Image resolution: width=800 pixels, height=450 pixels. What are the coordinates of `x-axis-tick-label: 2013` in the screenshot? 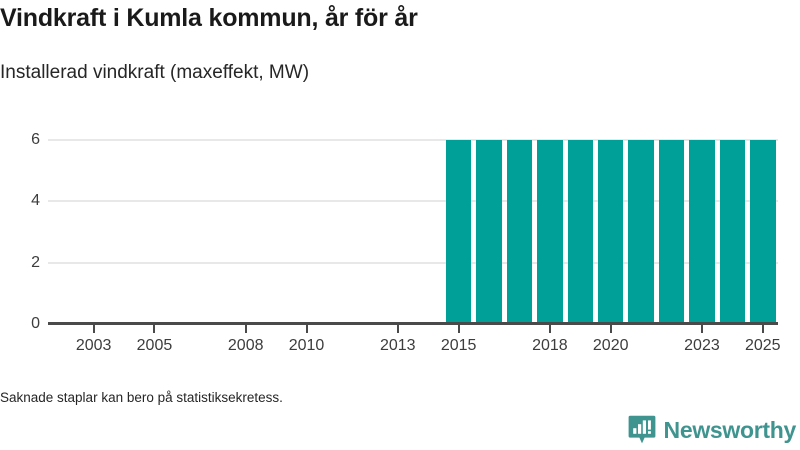 It's located at (397, 345).